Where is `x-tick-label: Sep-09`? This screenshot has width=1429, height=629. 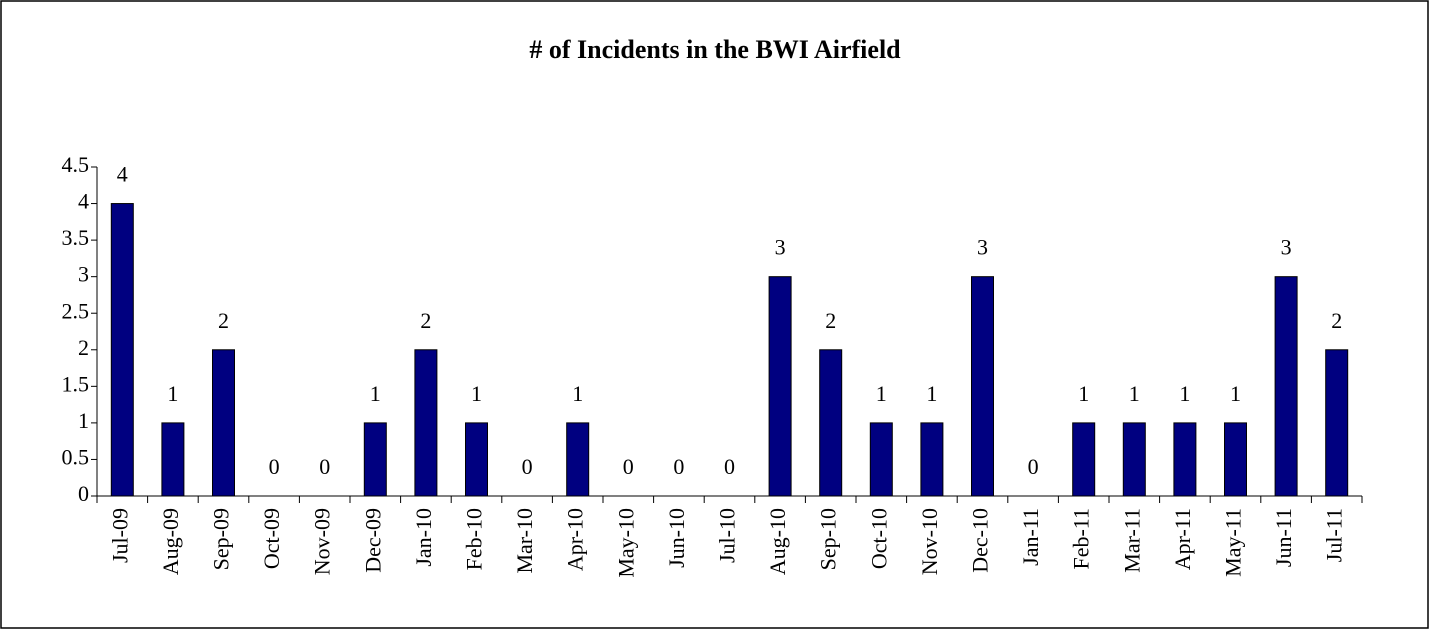 x-tick-label: Sep-09 is located at coordinates (221, 539).